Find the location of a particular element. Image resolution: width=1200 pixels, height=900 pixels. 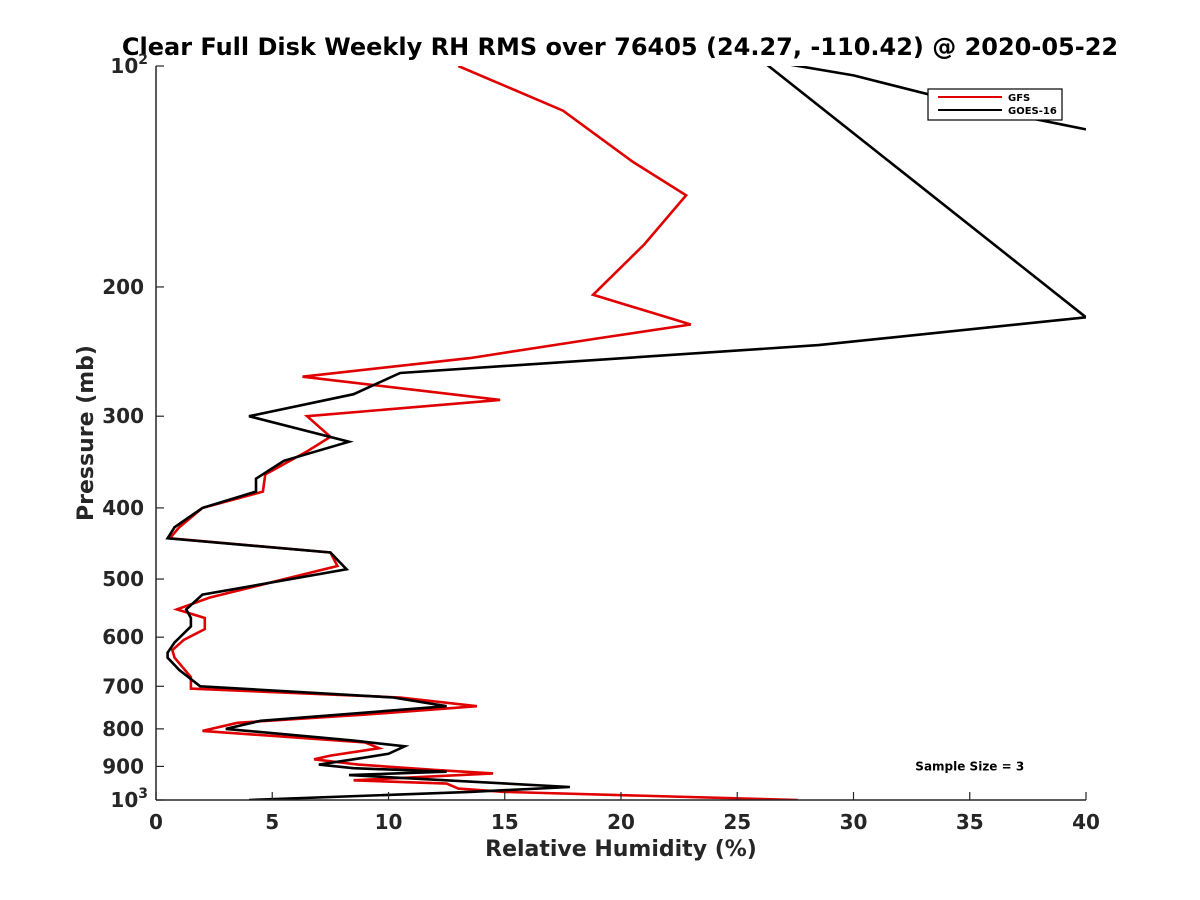

x-tick-label: 0 is located at coordinates (156, 822).